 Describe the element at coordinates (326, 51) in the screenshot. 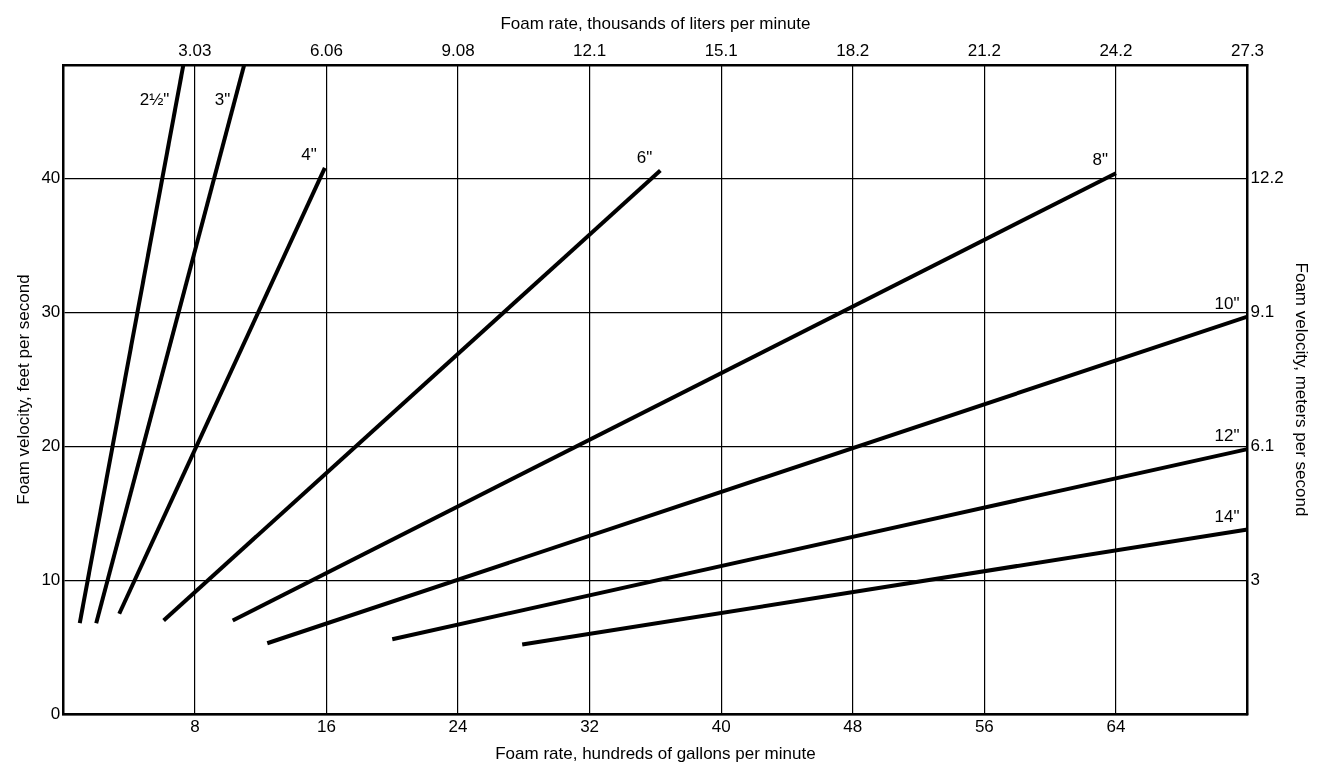

I see `x2-tick-label: 6.06` at that location.